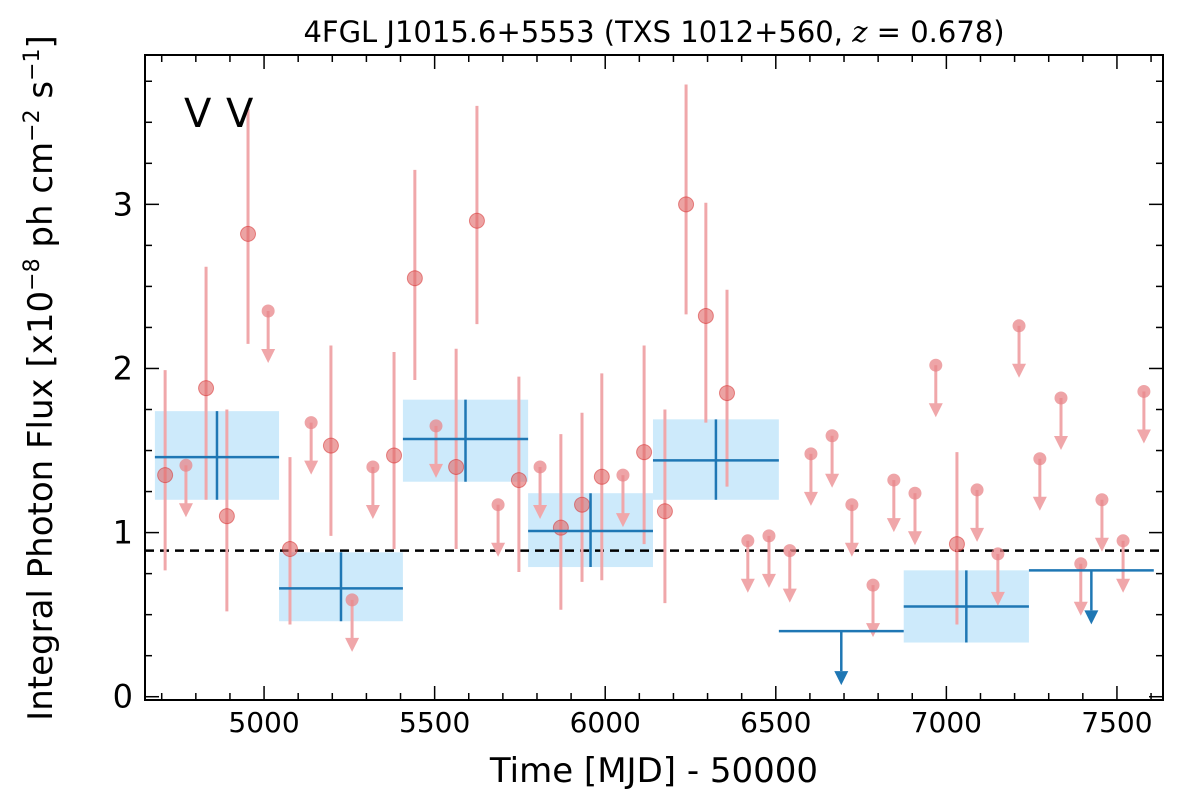  Describe the element at coordinates (653, 771) in the screenshot. I see `x-axis-label: Time [MJD] - 50000` at that location.